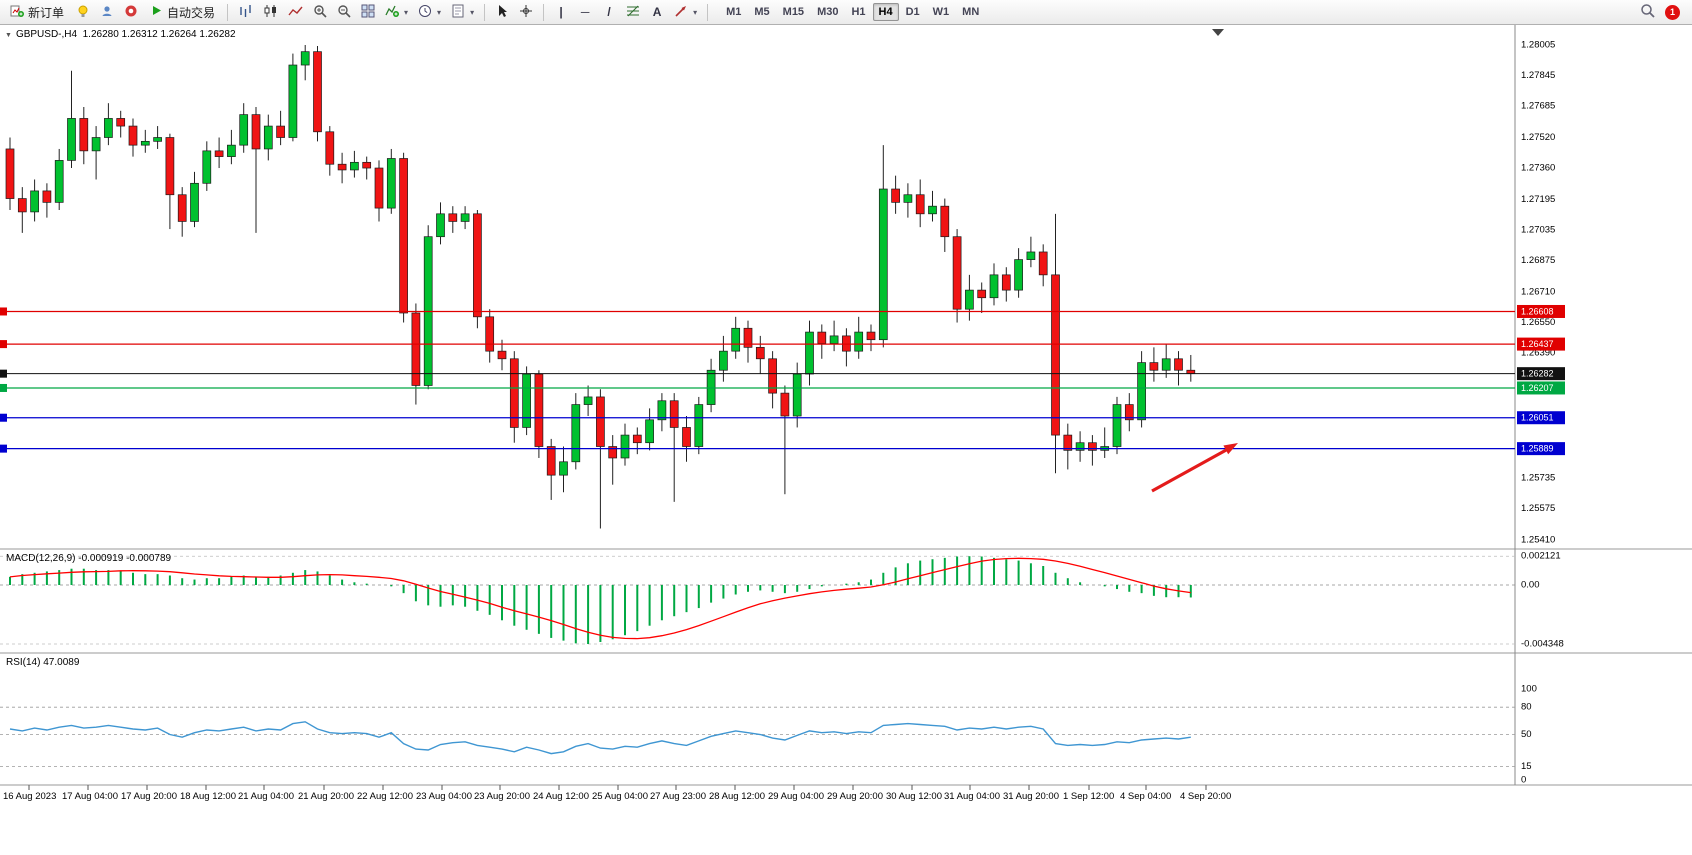  I want to click on text-label-icon: A, so click(657, 12).